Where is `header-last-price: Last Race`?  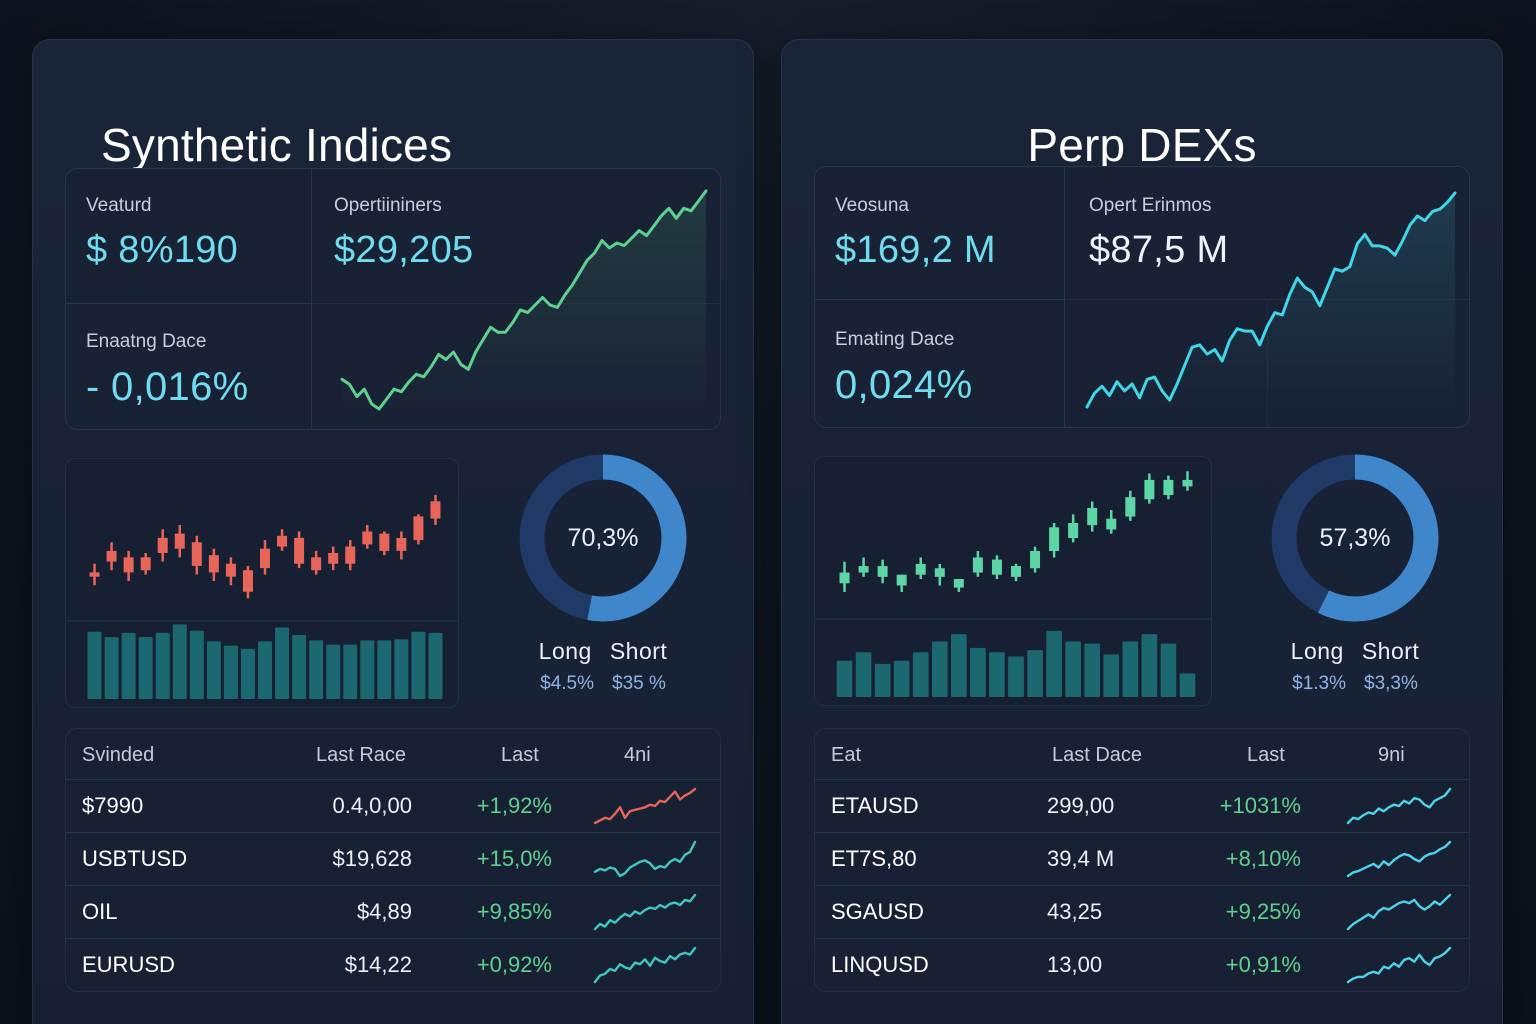
header-last-price: Last Race is located at coordinates (361, 755).